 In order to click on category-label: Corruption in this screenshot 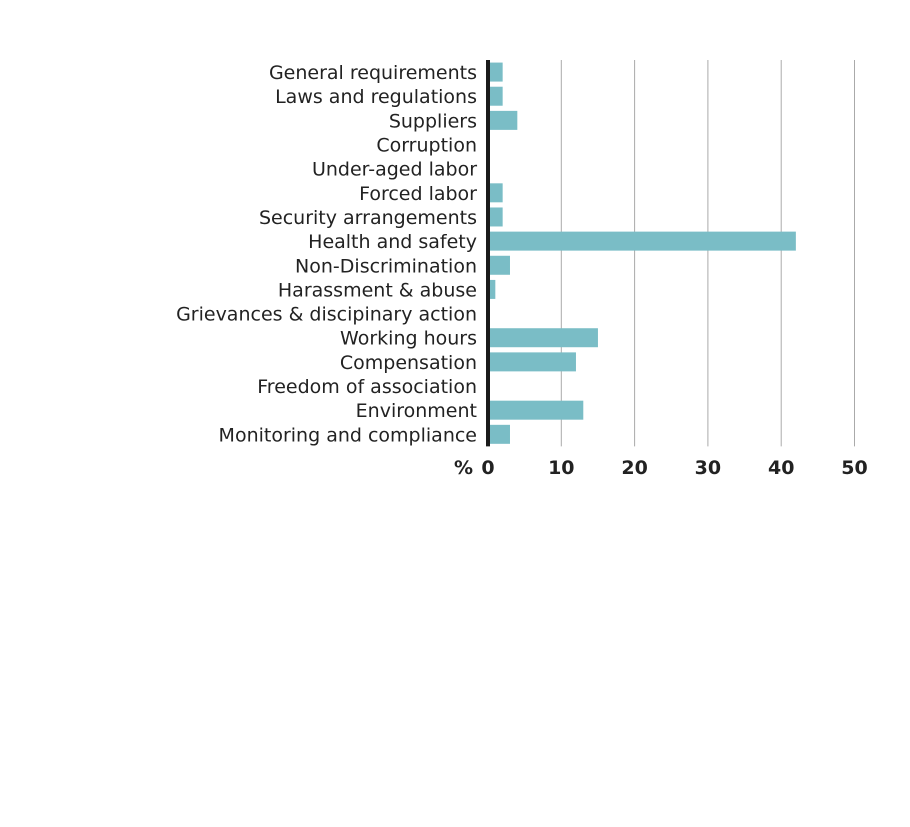, I will do `click(426, 146)`.